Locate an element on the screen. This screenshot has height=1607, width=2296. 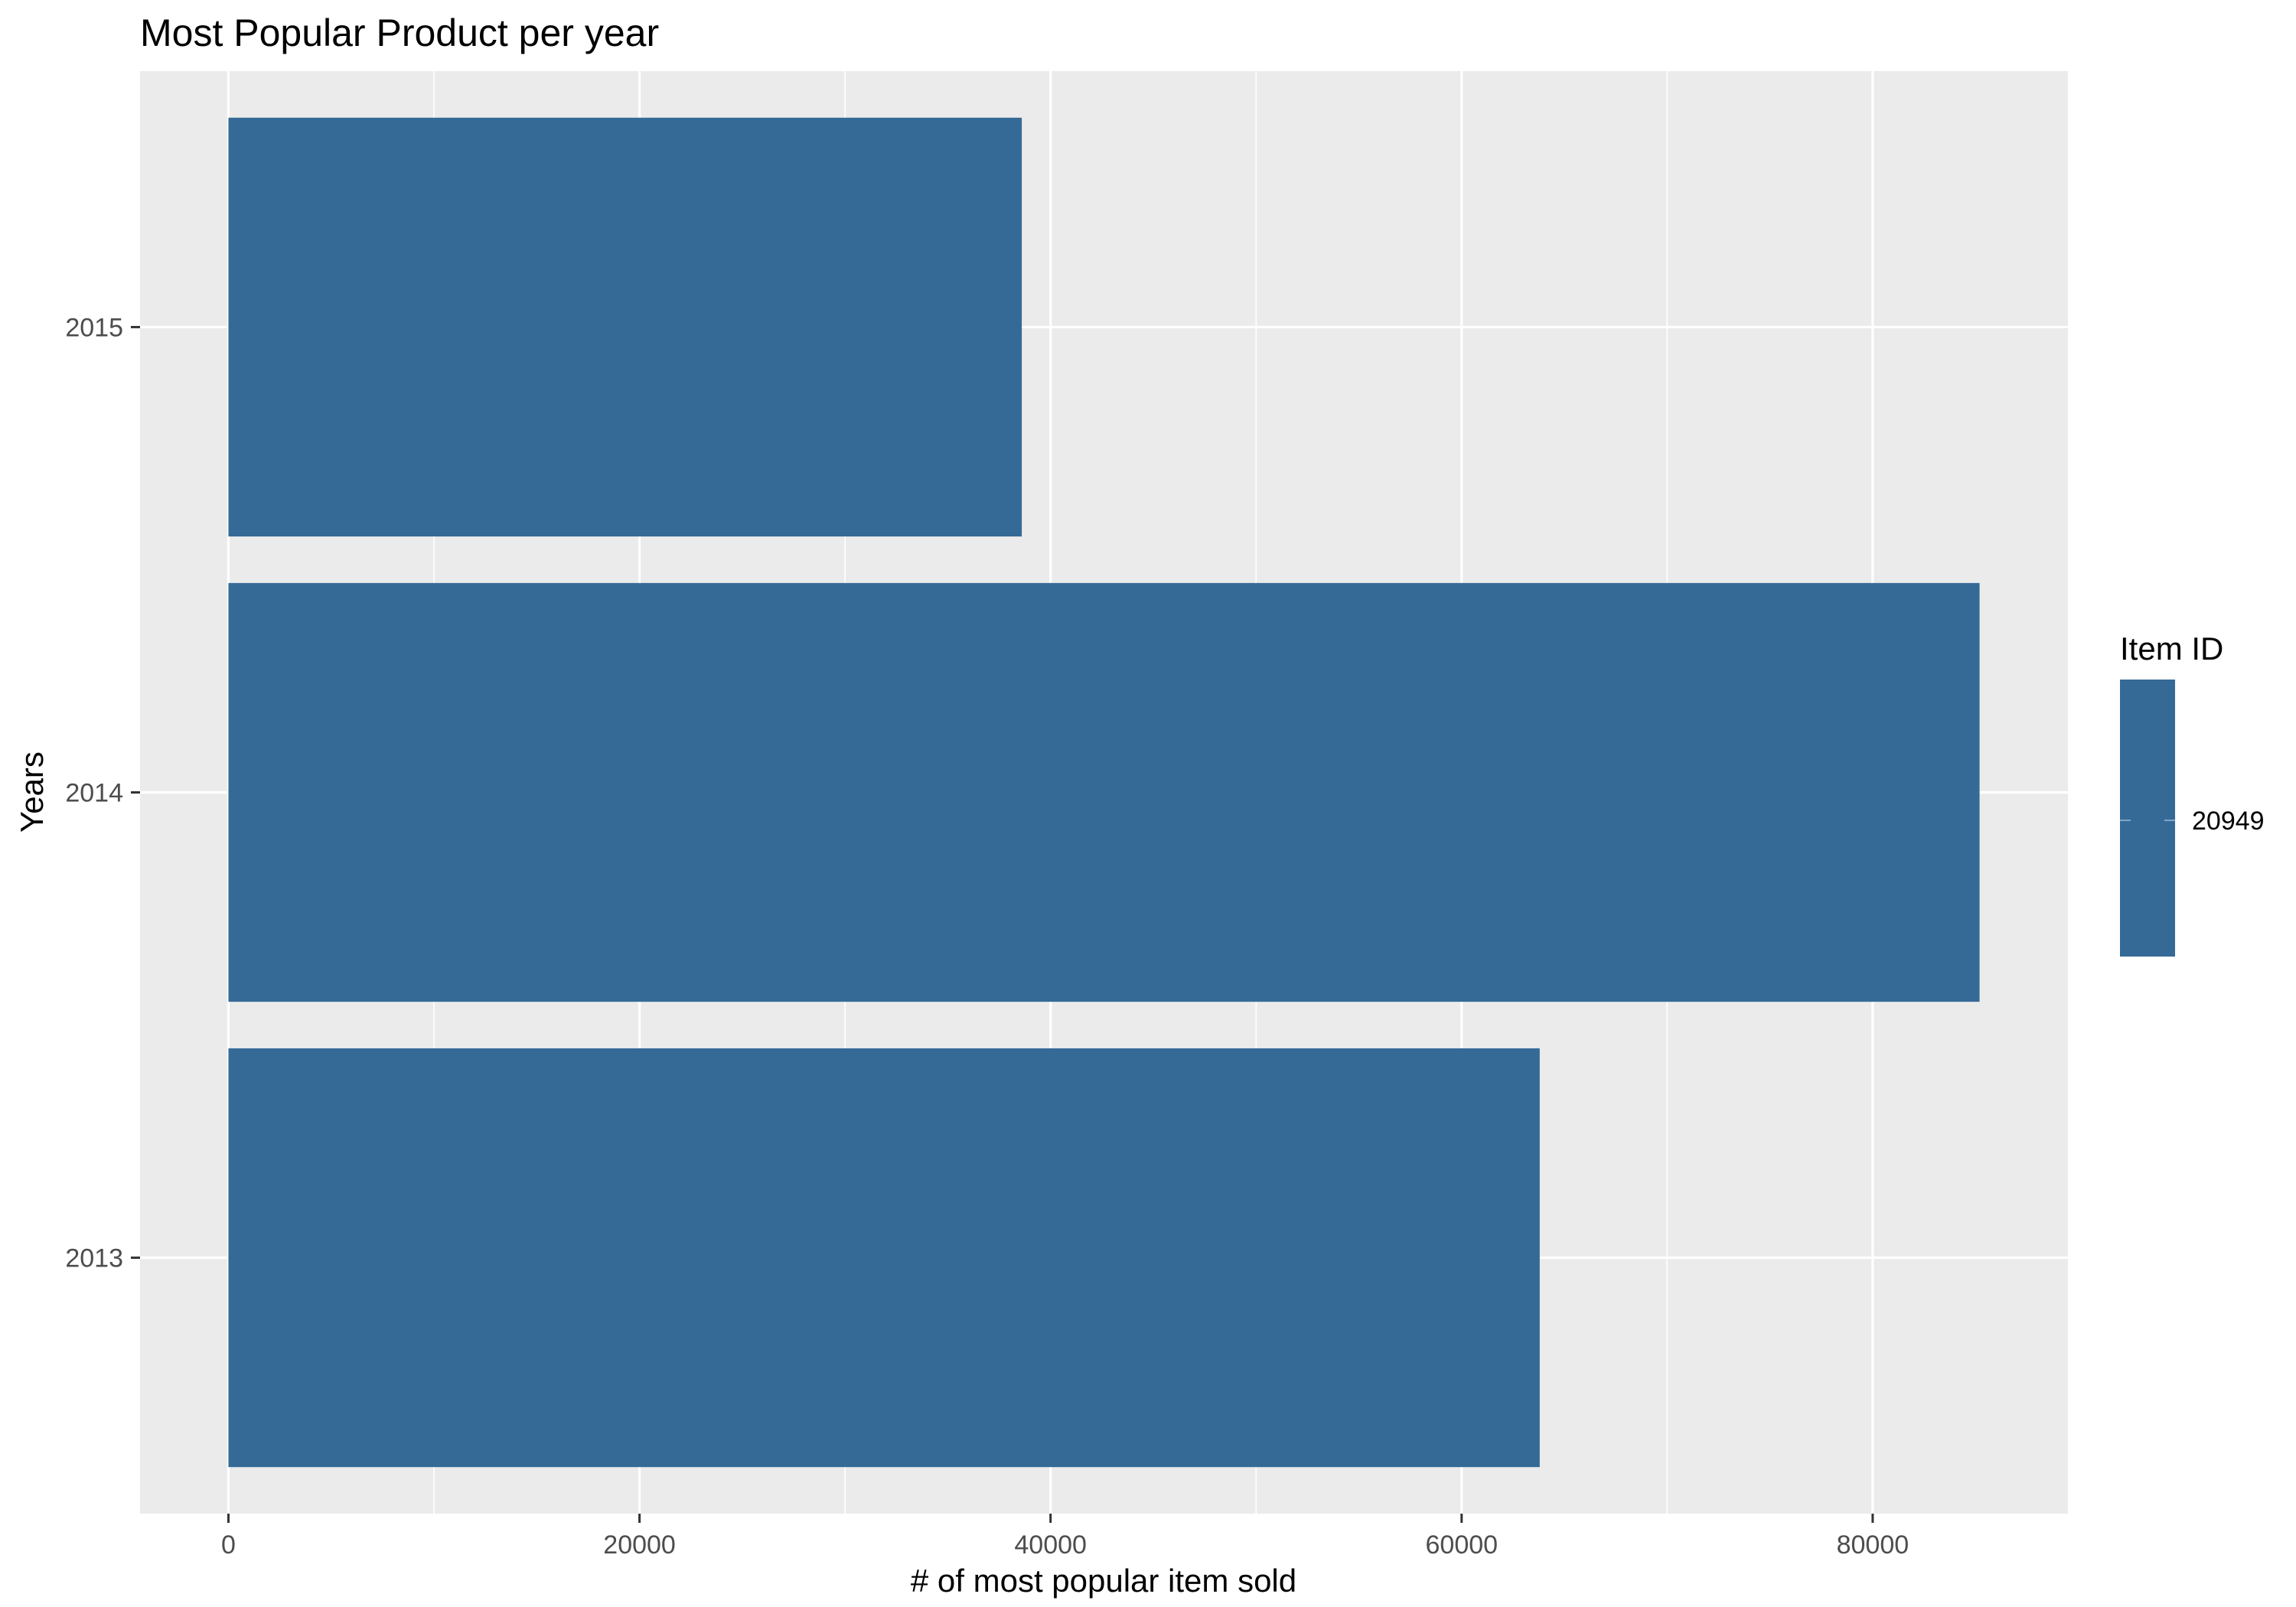
legend: Item ID 20949 is located at coordinates (2192, 794).